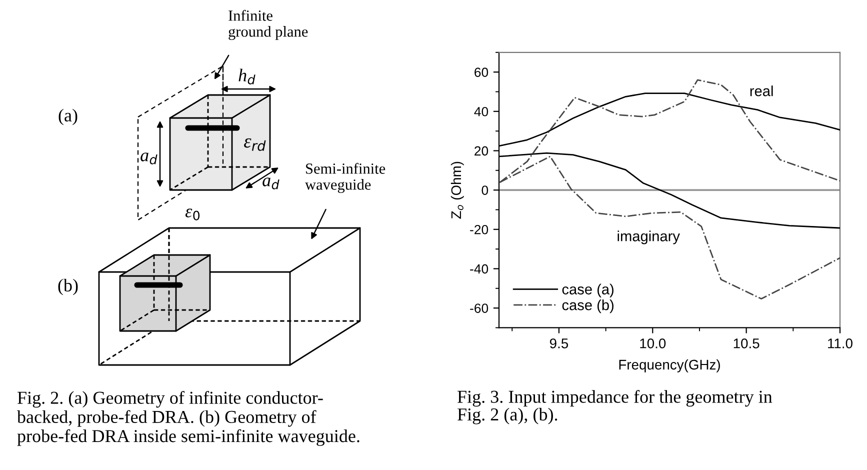 The width and height of the screenshot is (867, 470). What do you see at coordinates (479, 229) in the screenshot?
I see `y-tick-label: -20` at bounding box center [479, 229].